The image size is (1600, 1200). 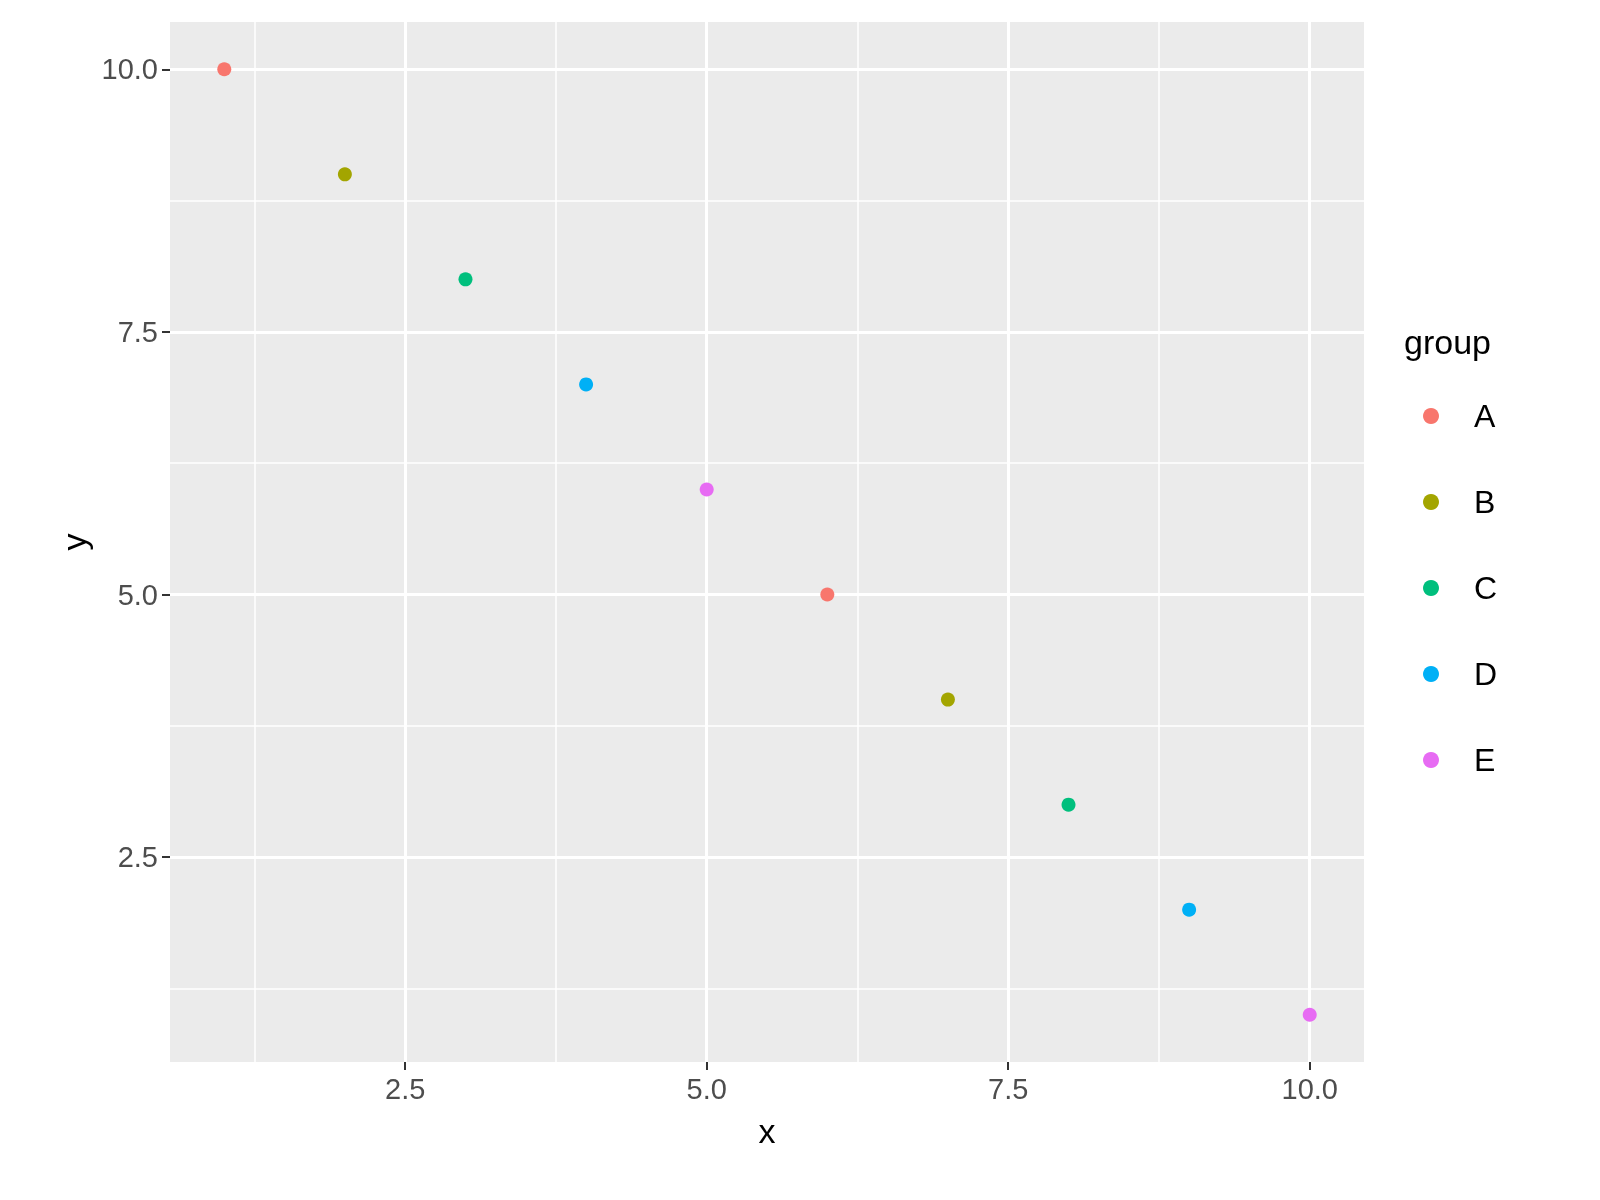 I want to click on x-axis-title: x, so click(x=767, y=1131).